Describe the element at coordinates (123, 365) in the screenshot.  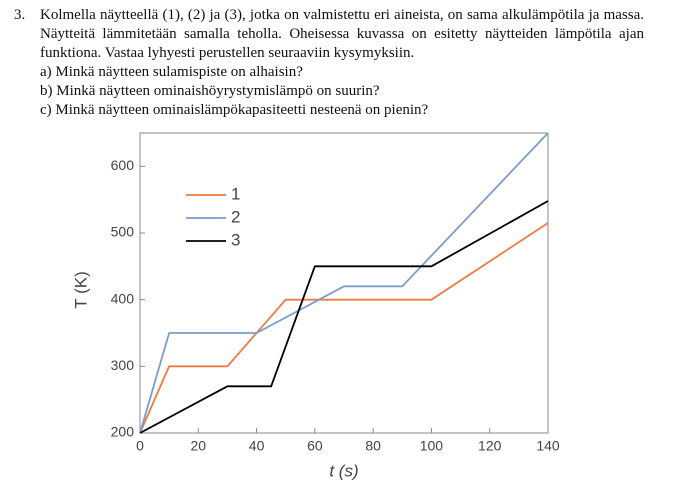
I see `y-tick-label: 300` at that location.